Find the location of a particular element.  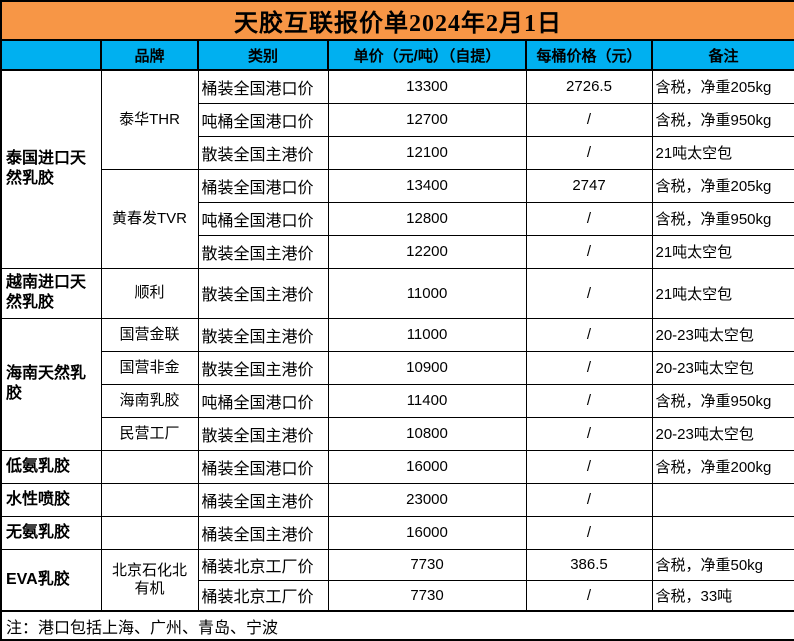

note-cell: 含税，净重50kg is located at coordinates (722, 564).